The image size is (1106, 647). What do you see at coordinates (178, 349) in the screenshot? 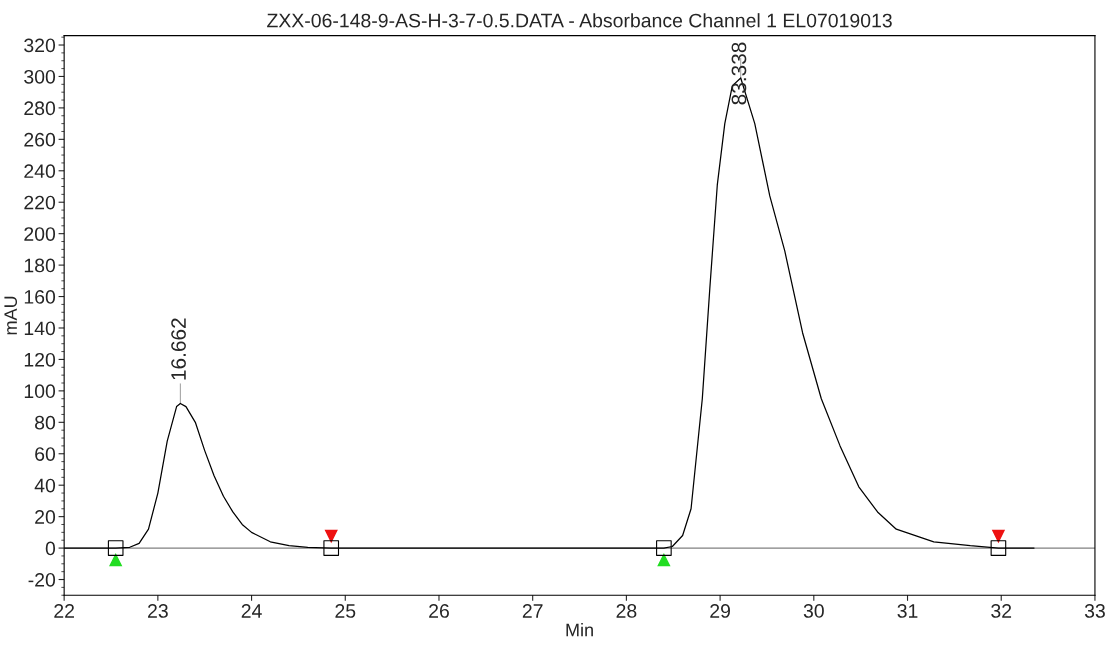
I see `annotation: 16.662` at bounding box center [178, 349].